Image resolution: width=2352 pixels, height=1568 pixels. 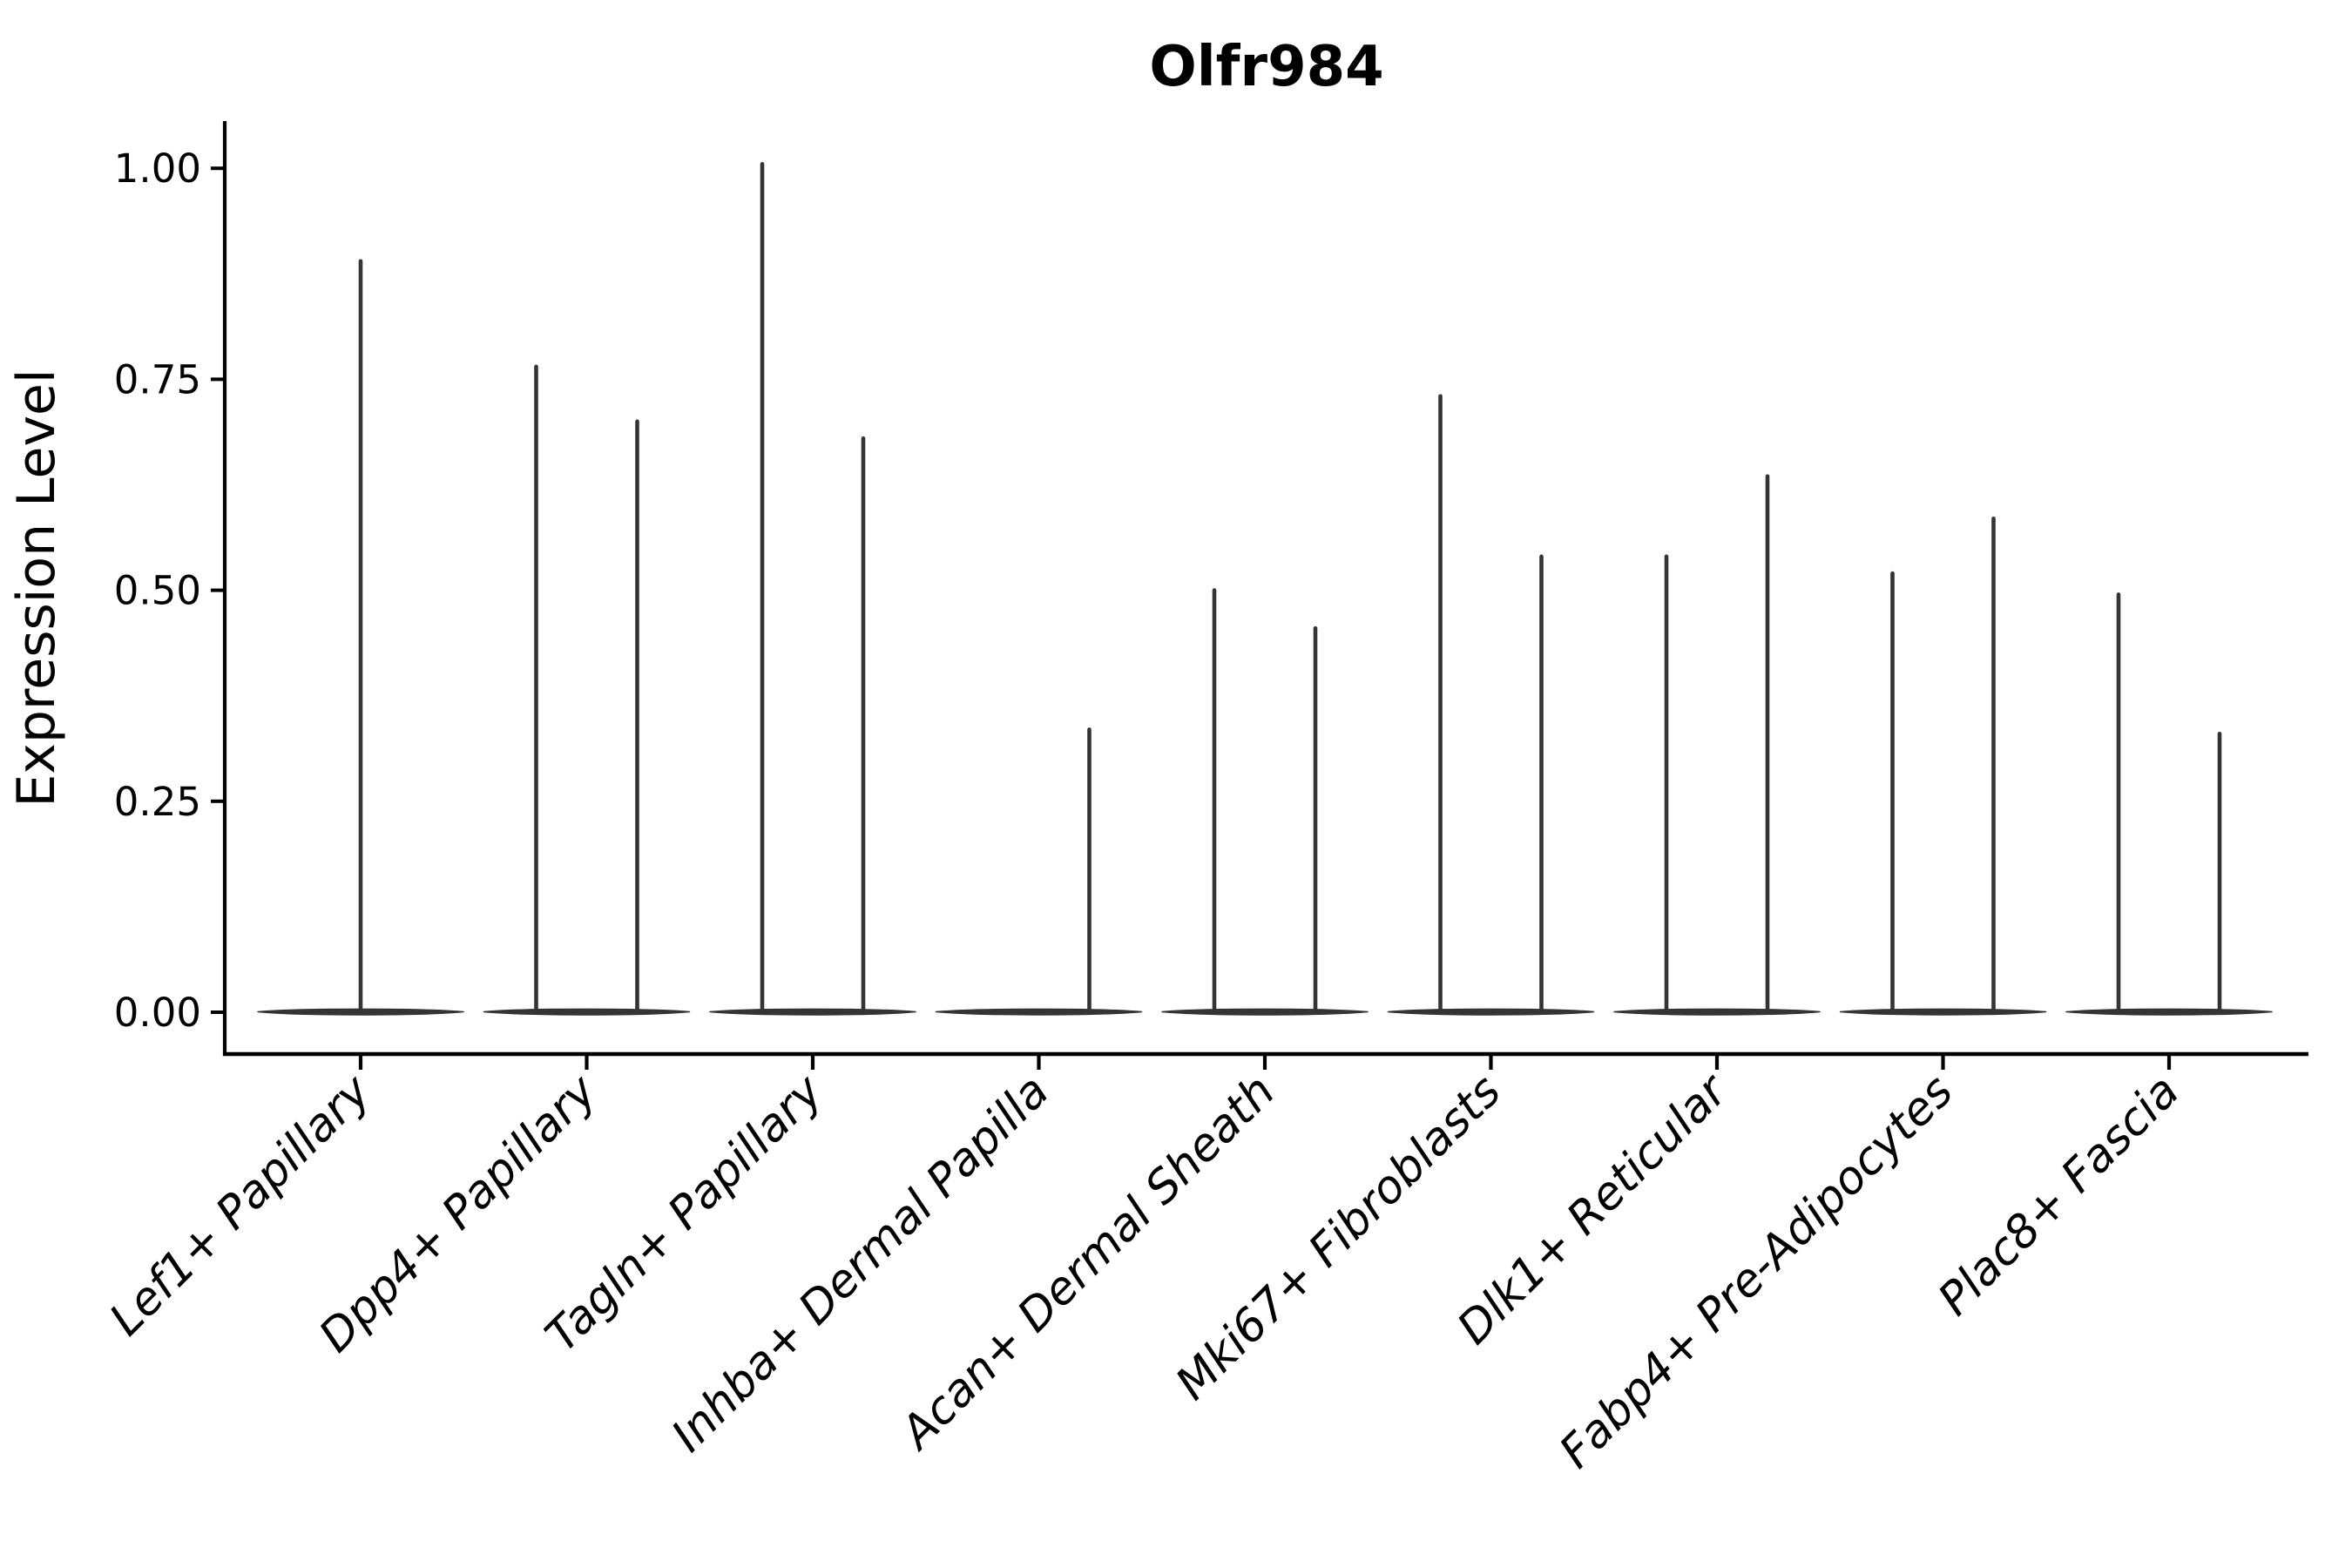 I want to click on y-tick-label: 0.50, so click(x=157, y=591).